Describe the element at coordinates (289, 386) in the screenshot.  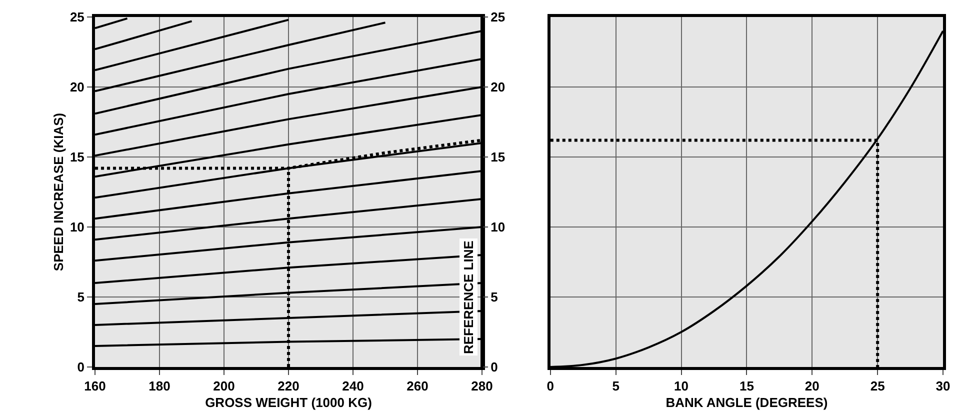
I see `x-tick-label: 220` at that location.